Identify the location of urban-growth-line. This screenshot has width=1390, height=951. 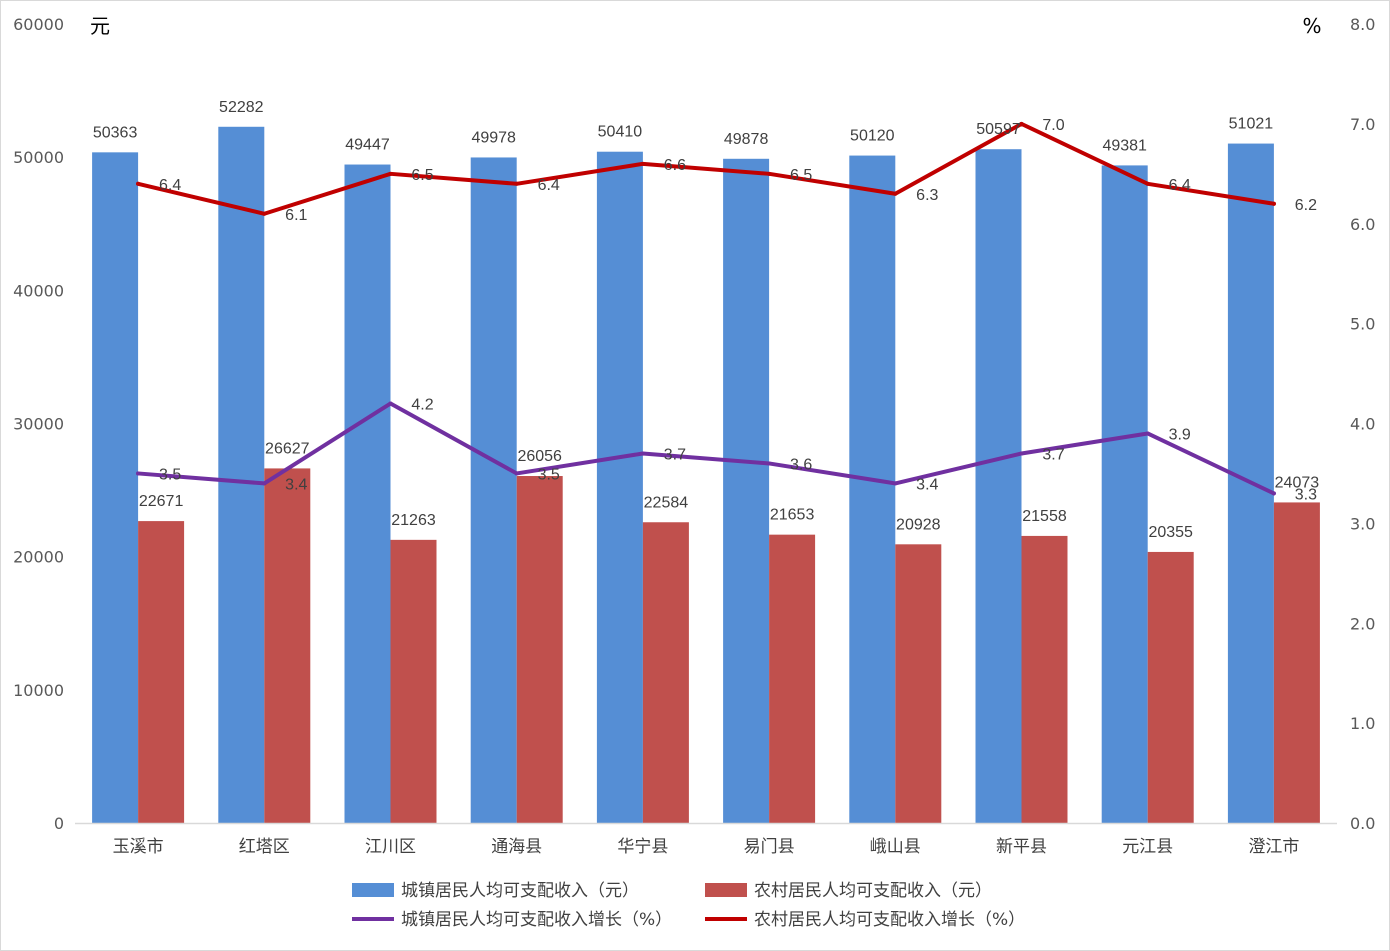
(706, 448).